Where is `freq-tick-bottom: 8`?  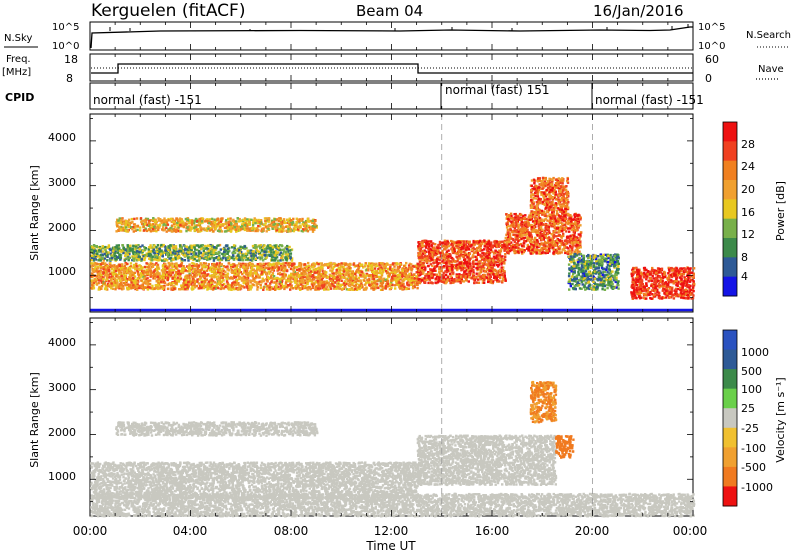
freq-tick-bottom: 8 is located at coordinates (69, 78).